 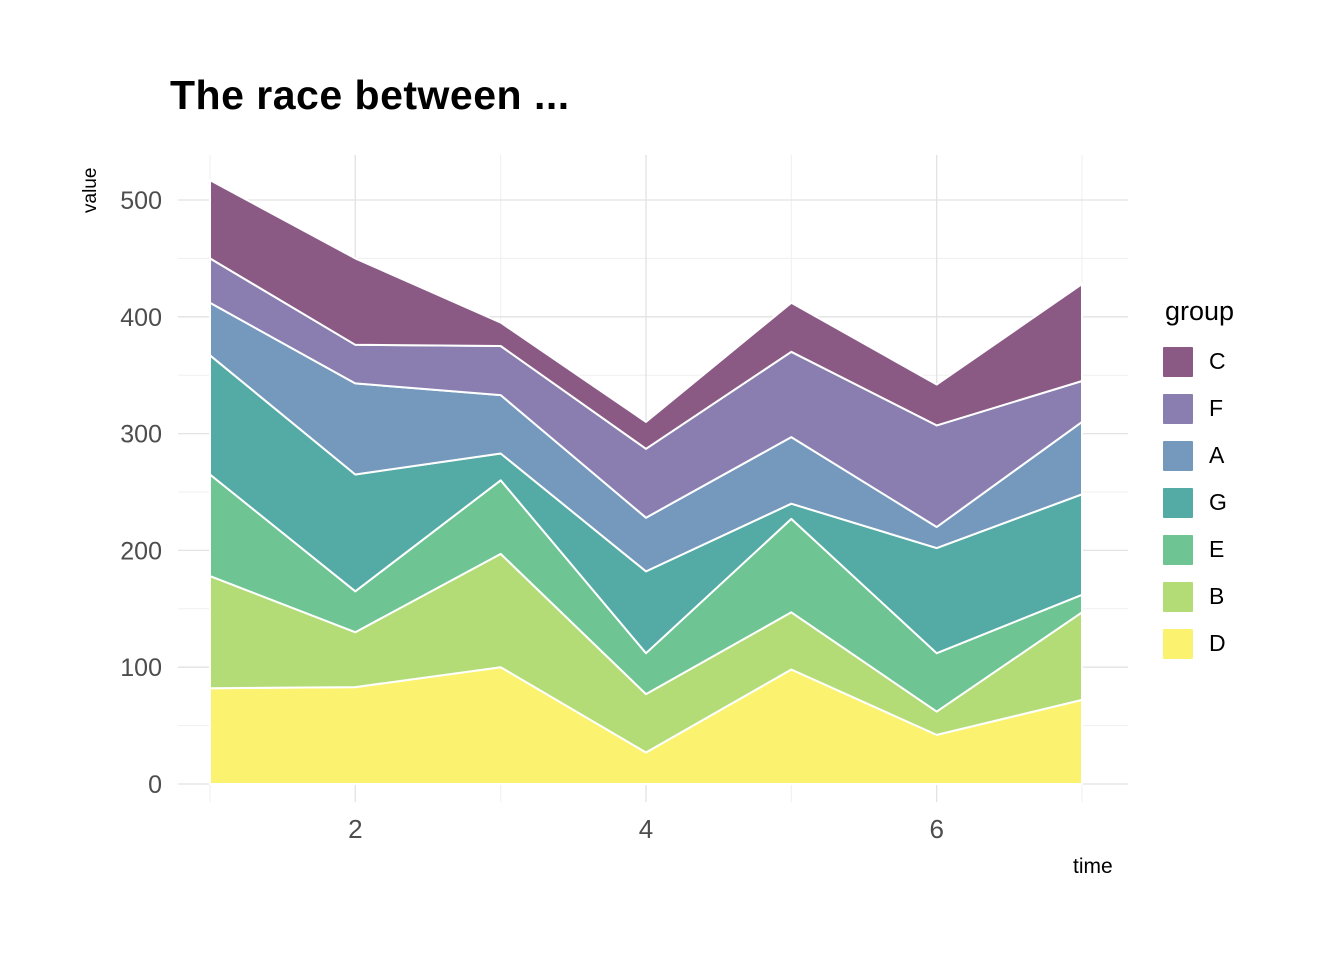 What do you see at coordinates (90, 190) in the screenshot?
I see `y-axis-label: value` at bounding box center [90, 190].